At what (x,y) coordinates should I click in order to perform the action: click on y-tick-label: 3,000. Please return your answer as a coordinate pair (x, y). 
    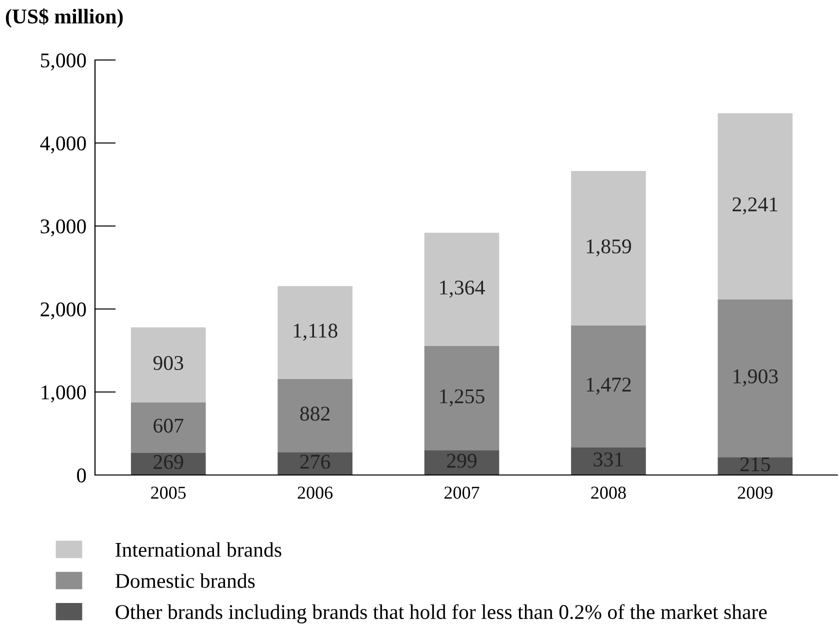
    Looking at the image, I should click on (63, 227).